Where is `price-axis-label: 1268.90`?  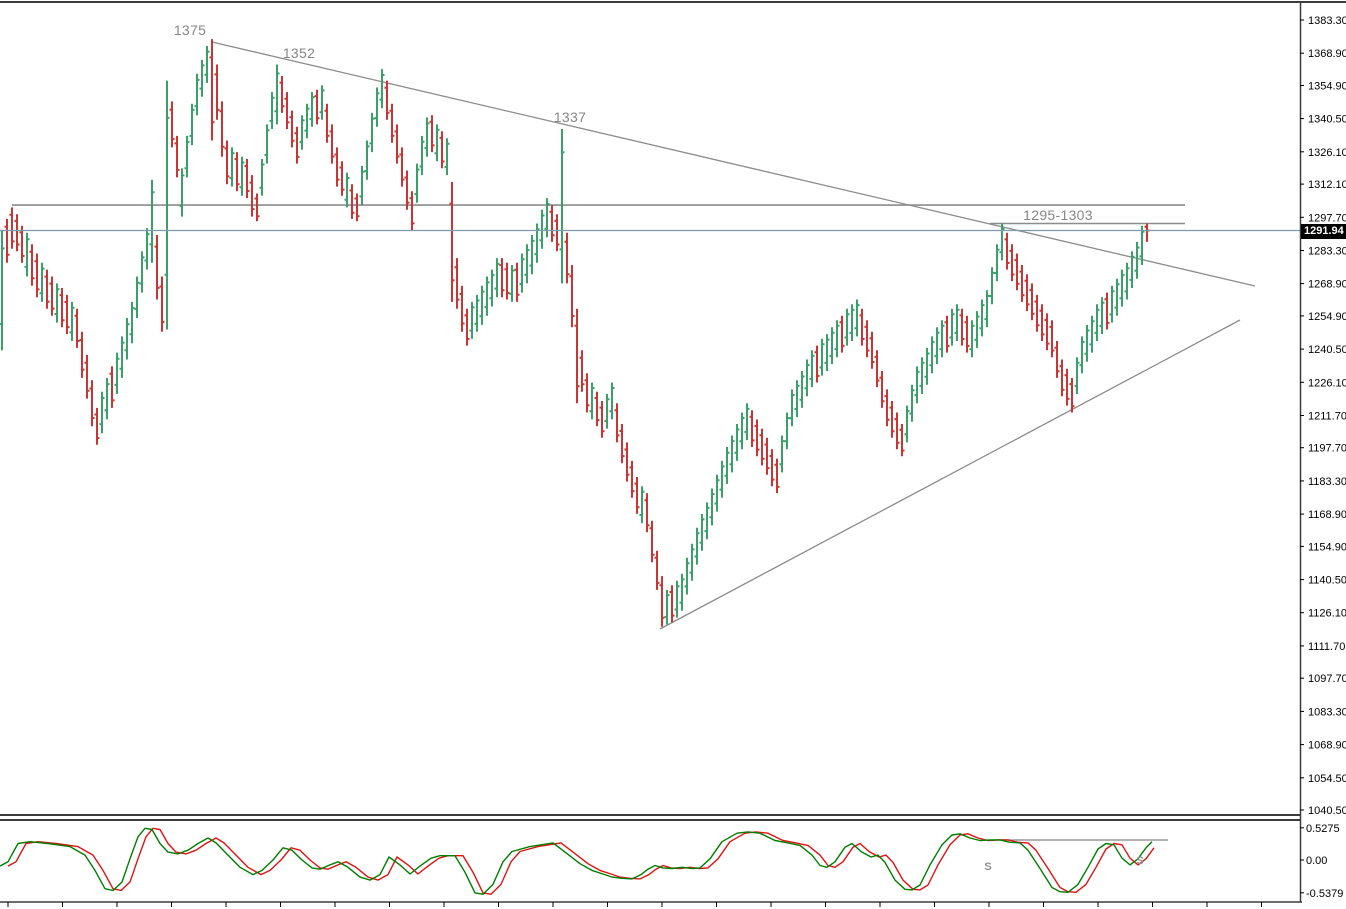
price-axis-label: 1268.90 is located at coordinates (1327, 285).